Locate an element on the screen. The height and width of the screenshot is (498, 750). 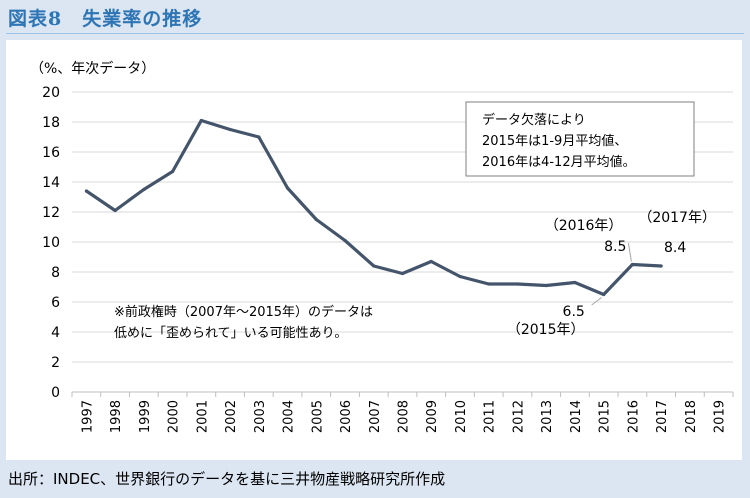
x-tick-label: 2019 is located at coordinates (720, 416).